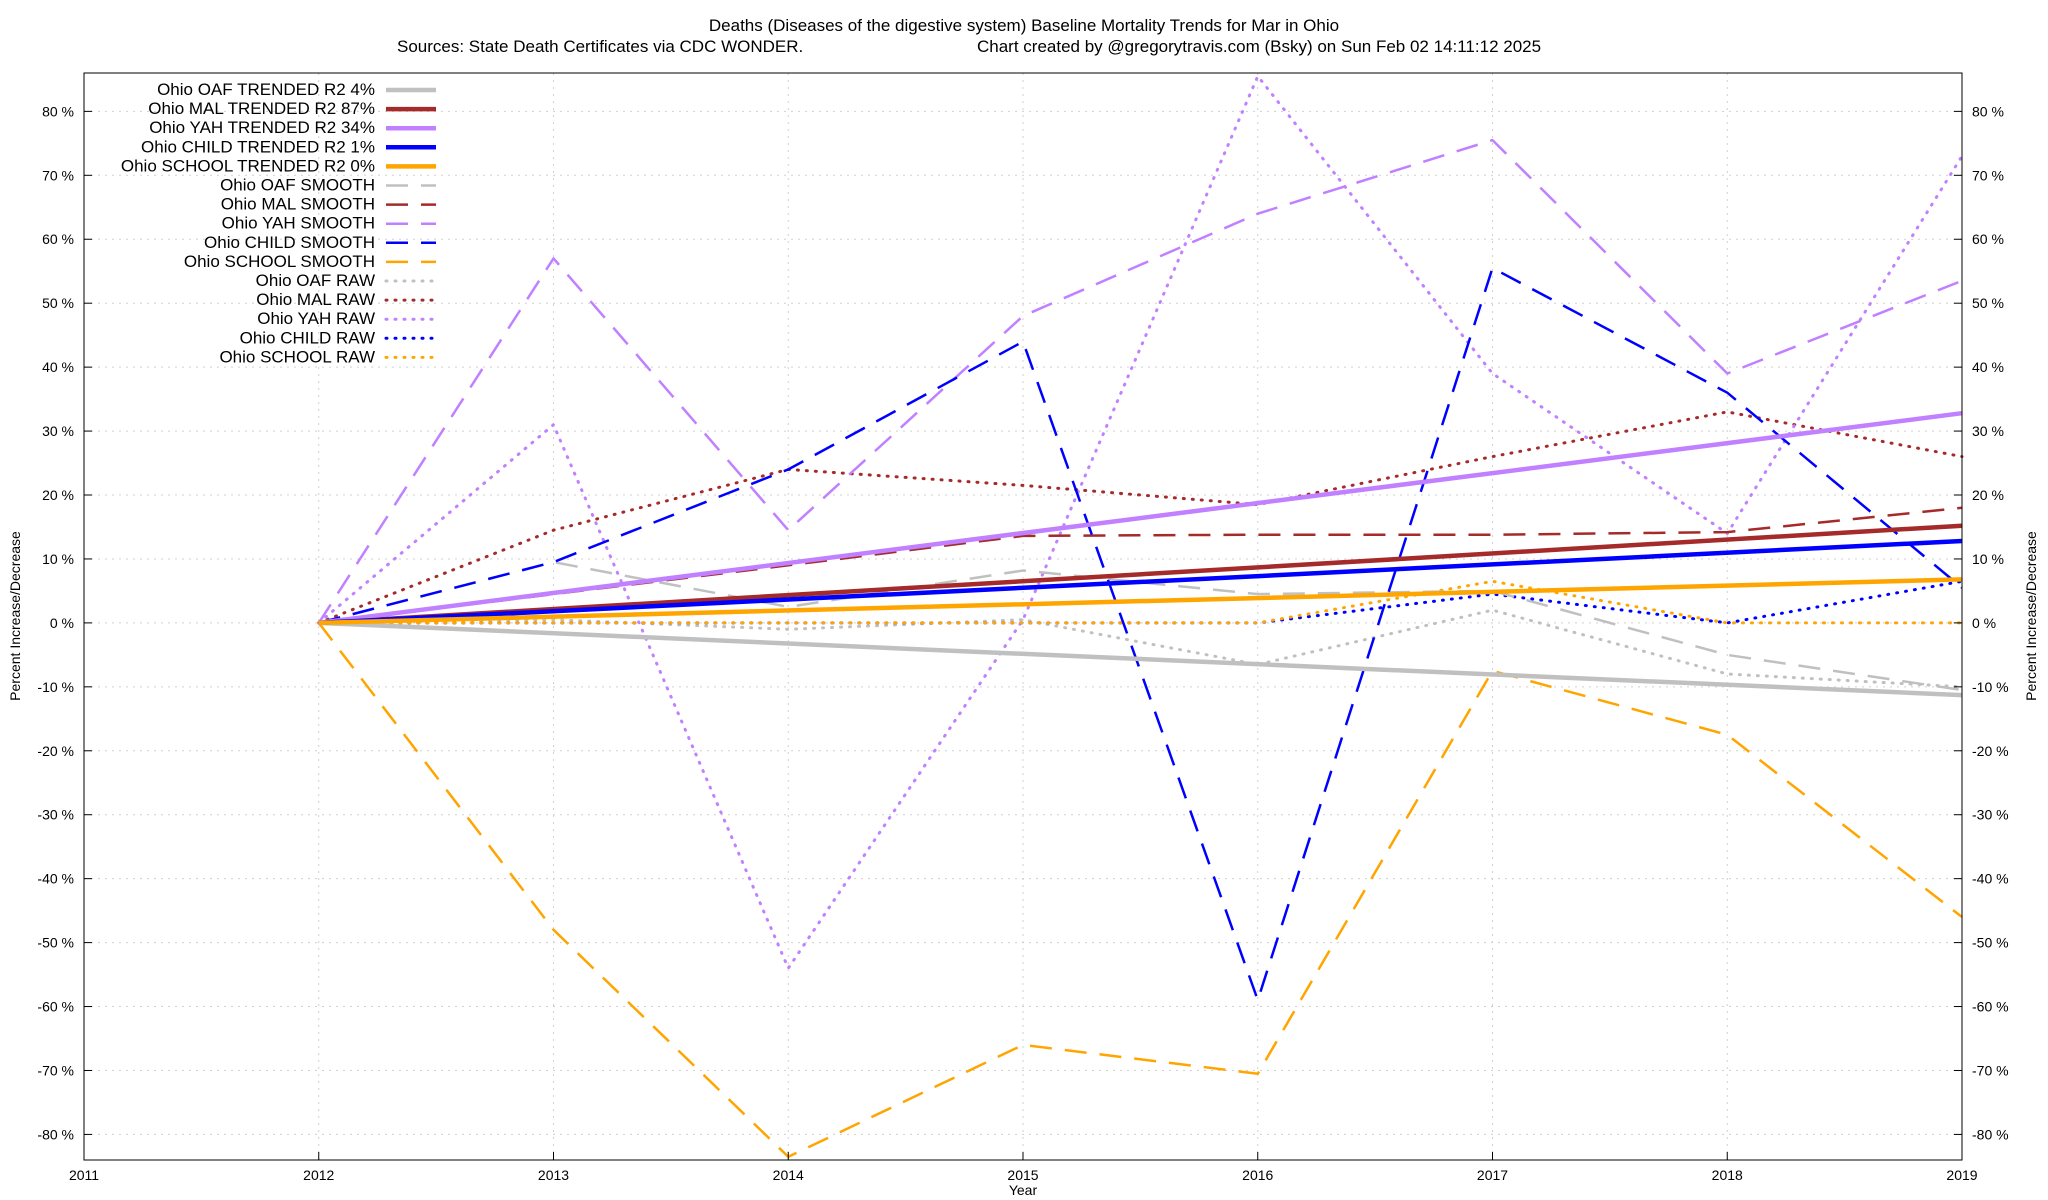 The image size is (2048, 1200). What do you see at coordinates (248, 165) in the screenshot?
I see `legend-label: Ohio SCHOOL TRENDED R2 0%` at bounding box center [248, 165].